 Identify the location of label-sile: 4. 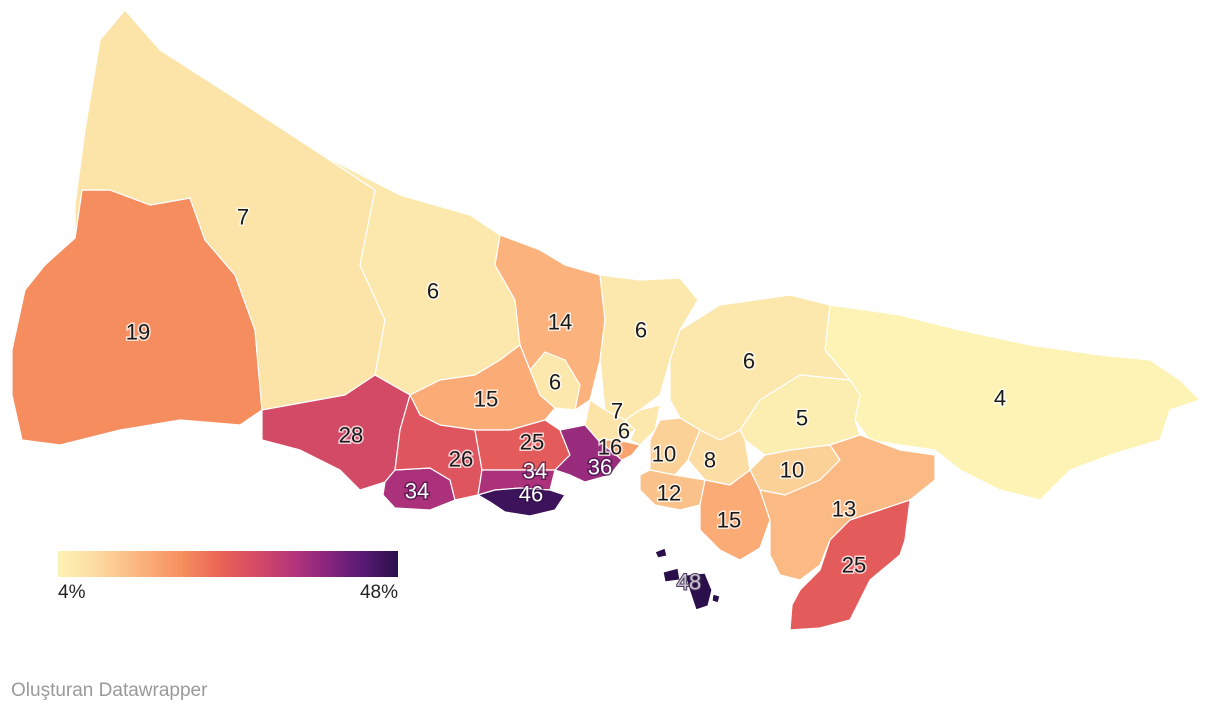
(1000, 398).